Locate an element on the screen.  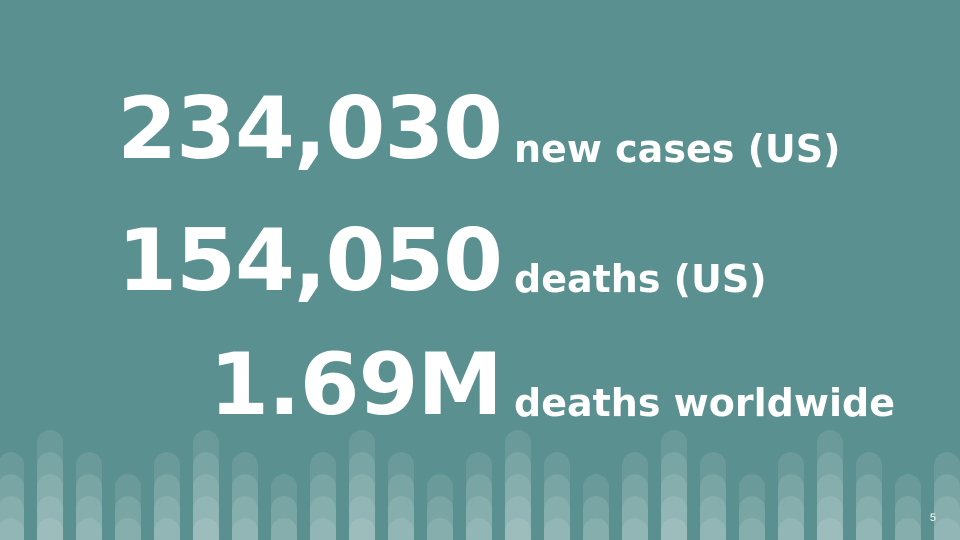
stat-label: deaths (US) is located at coordinates (640, 279).